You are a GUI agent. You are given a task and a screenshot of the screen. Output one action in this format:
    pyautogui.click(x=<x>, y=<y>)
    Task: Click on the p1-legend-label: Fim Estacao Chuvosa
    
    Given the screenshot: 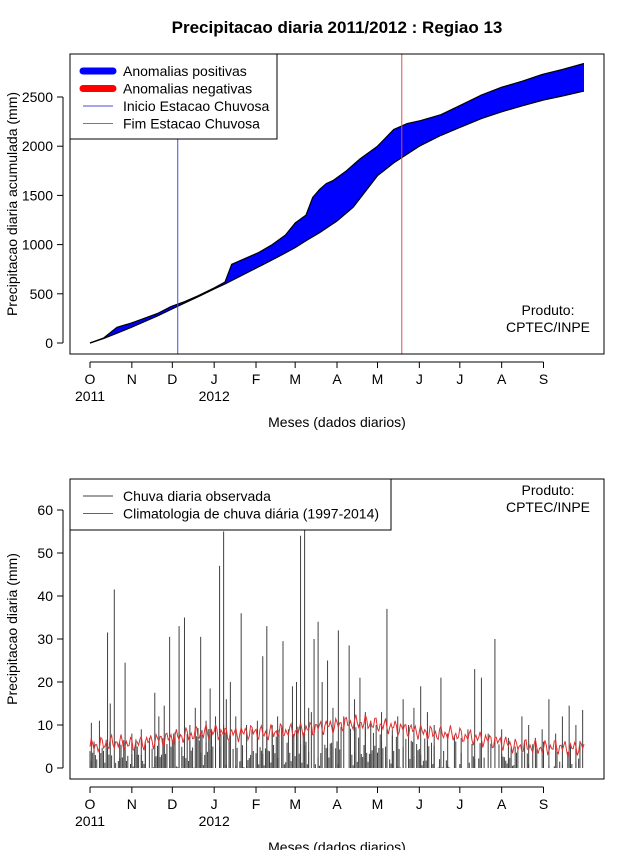 What is the action you would take?
    pyautogui.click(x=191, y=124)
    